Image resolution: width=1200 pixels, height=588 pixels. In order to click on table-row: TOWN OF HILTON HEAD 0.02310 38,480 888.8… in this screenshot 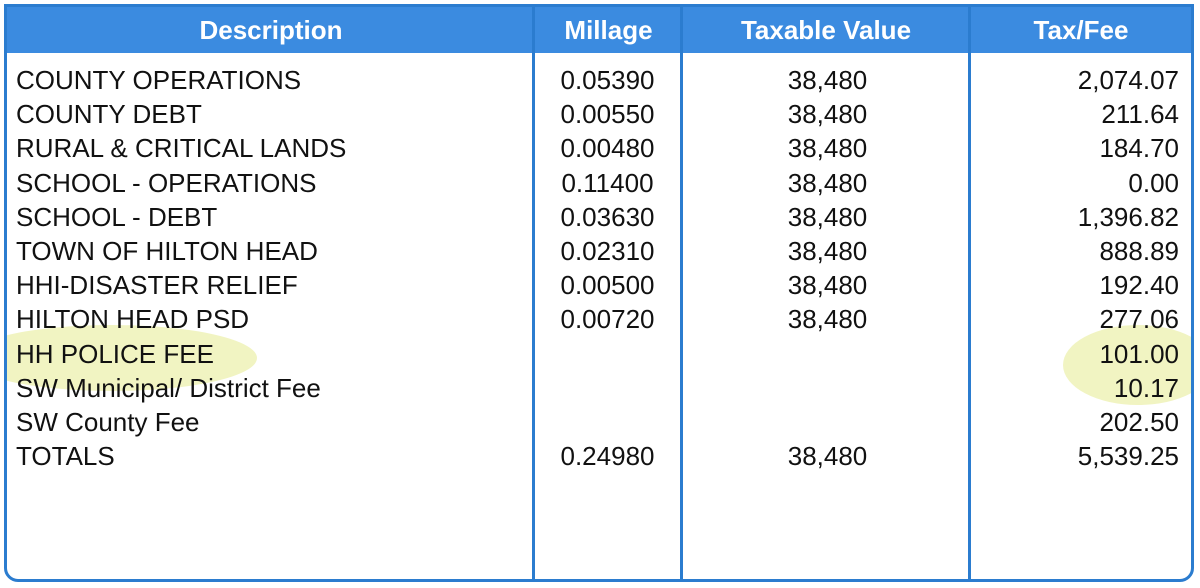, I will do `click(599, 251)`.